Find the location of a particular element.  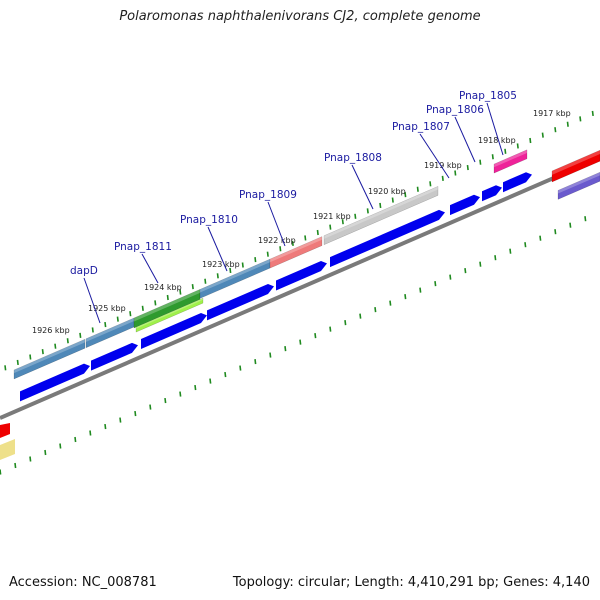

gene-label-pnap_1809: Pnap_1809 is located at coordinates (268, 195).